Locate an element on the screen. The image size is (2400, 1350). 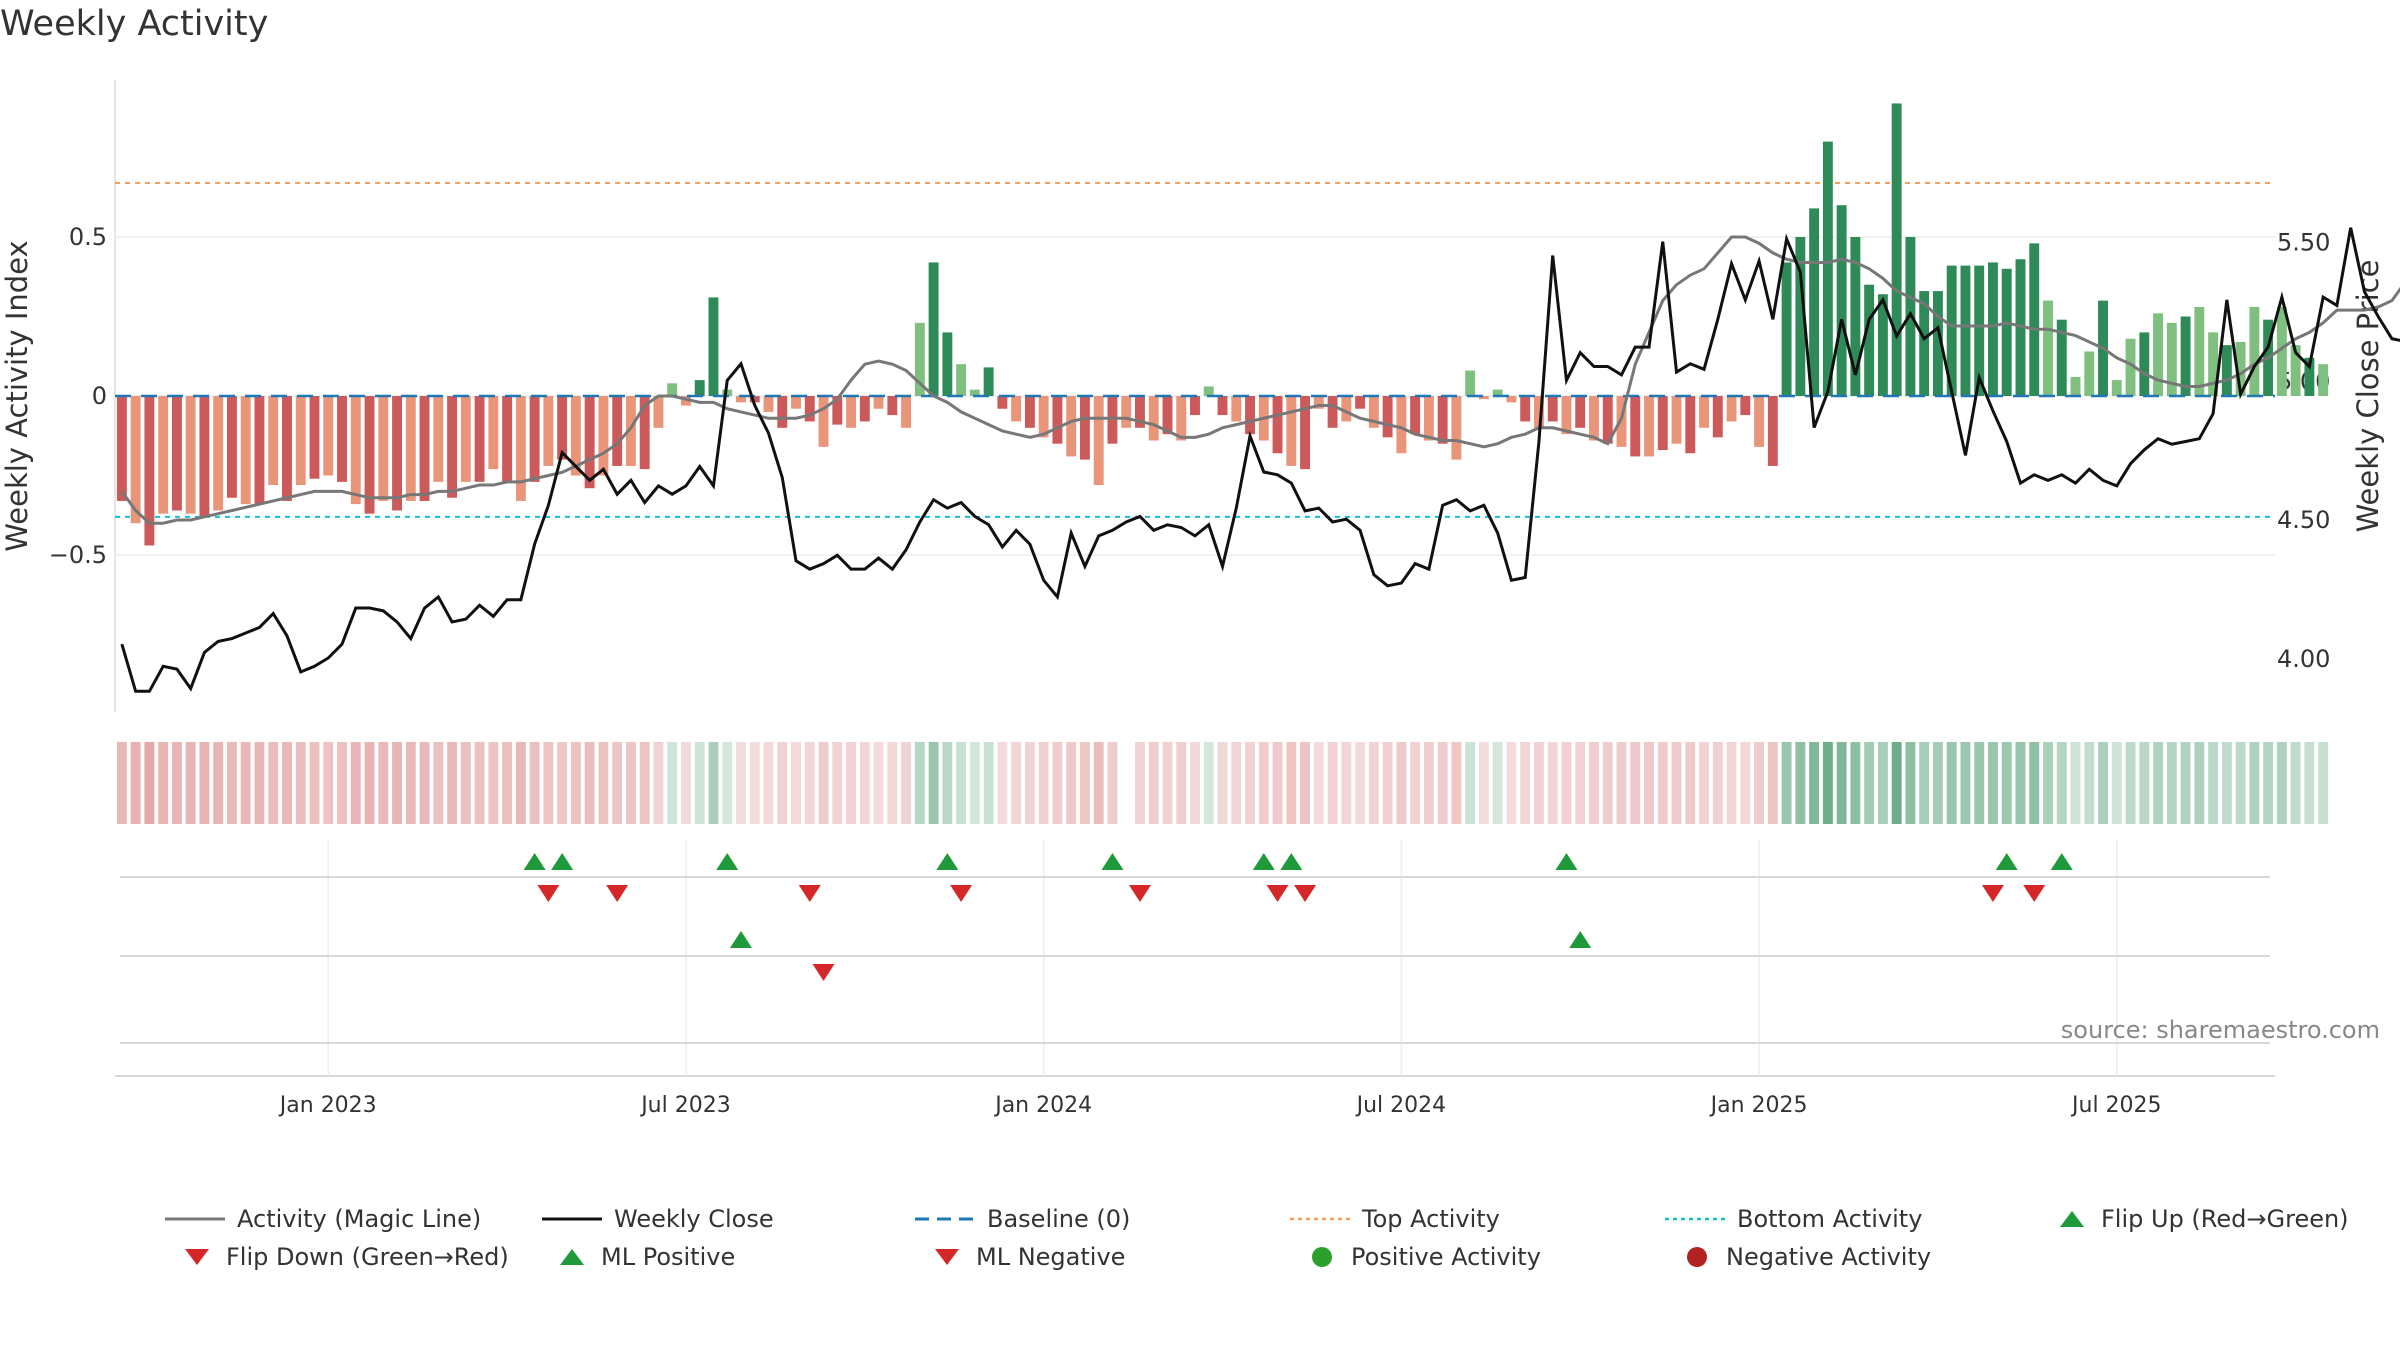
ml-positive-marker is located at coordinates (740, 939).